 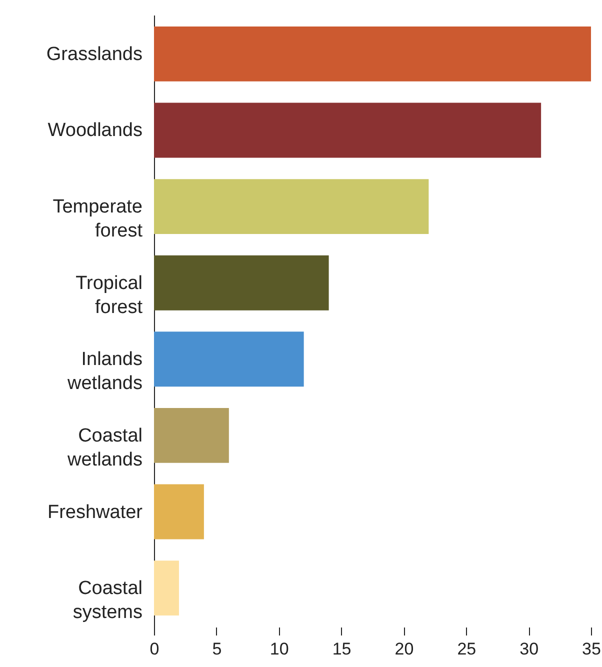 I want to click on x-tick-label: 0, so click(x=155, y=649).